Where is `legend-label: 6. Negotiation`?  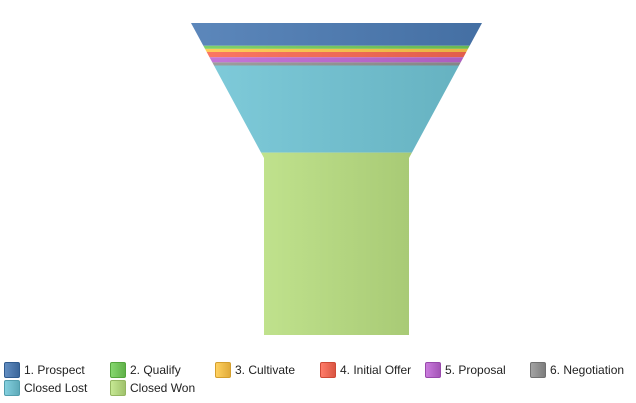
legend-label: 6. Negotiation is located at coordinates (587, 370).